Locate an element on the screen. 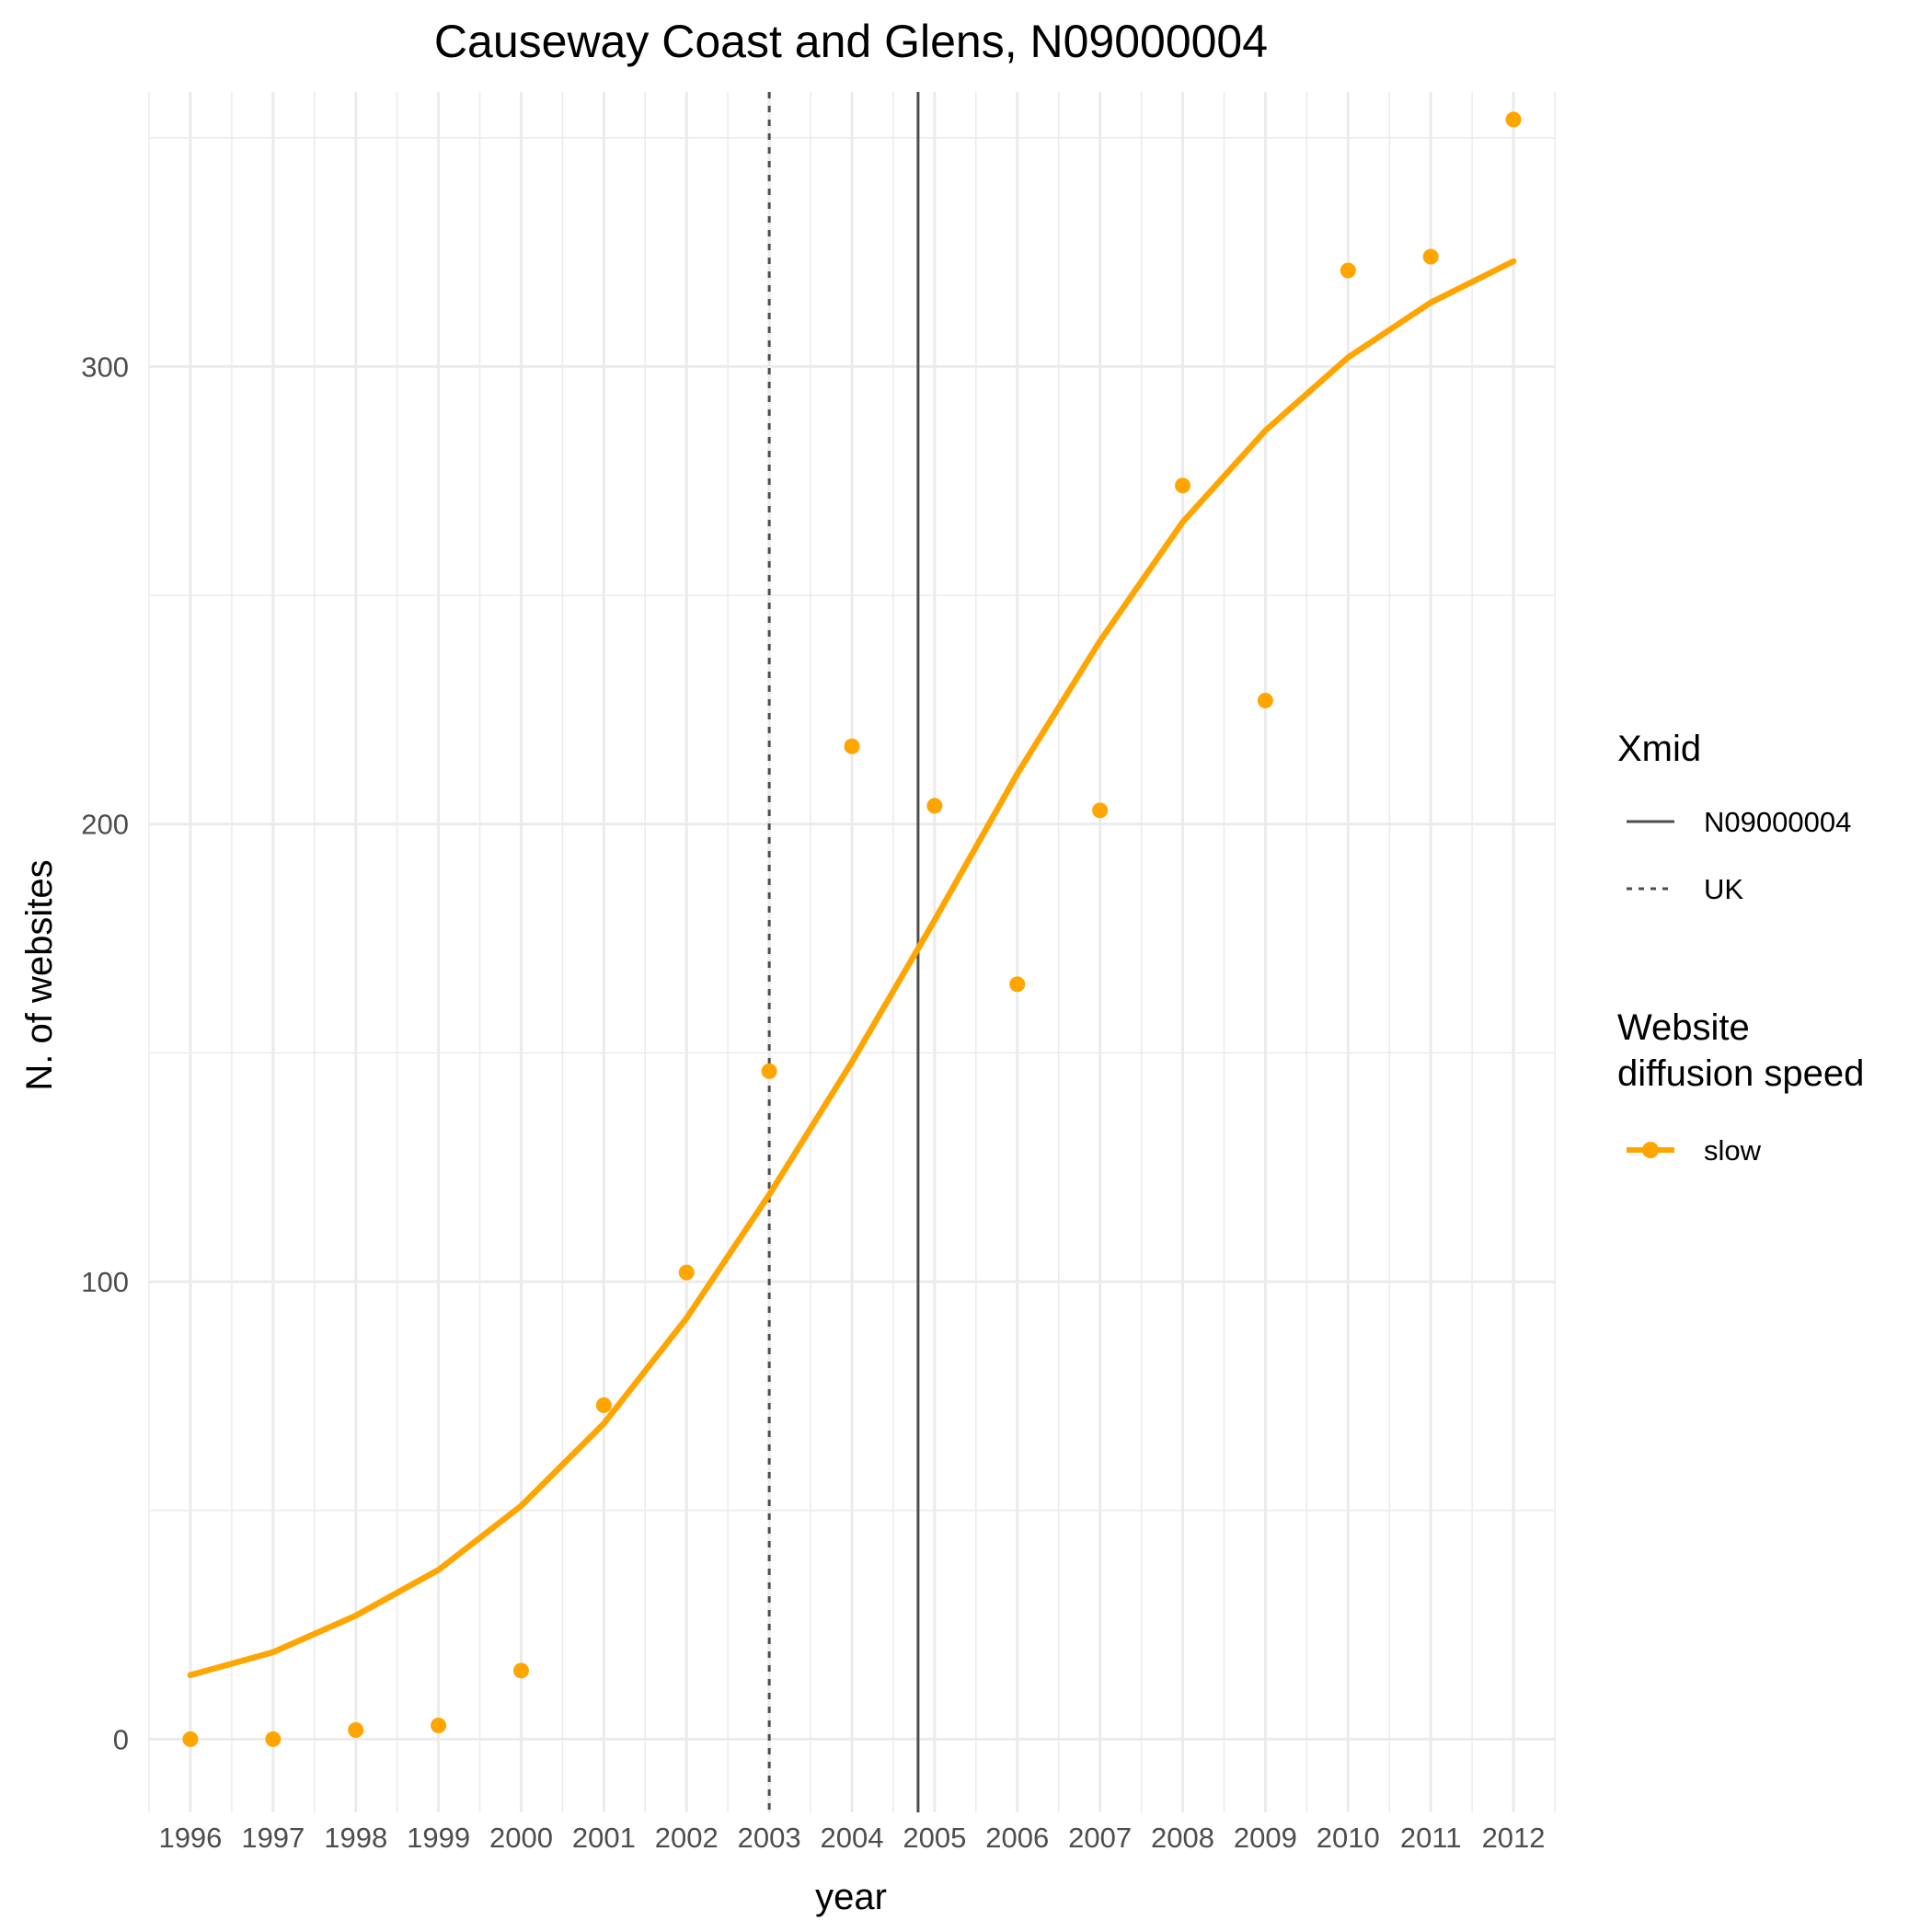  x-tick-label: 2008 is located at coordinates (1182, 1838).